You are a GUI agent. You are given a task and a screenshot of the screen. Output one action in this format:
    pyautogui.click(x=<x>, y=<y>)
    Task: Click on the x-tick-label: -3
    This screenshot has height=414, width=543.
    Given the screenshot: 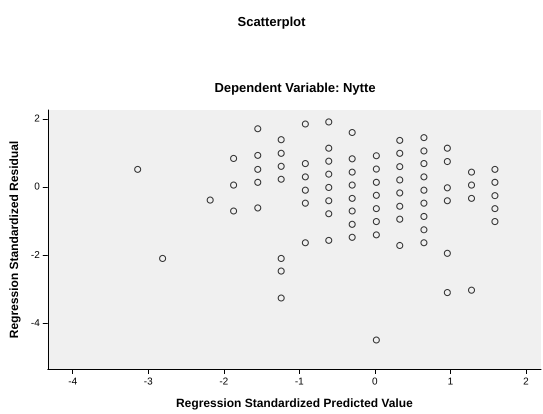 What is the action you would take?
    pyautogui.click(x=149, y=382)
    